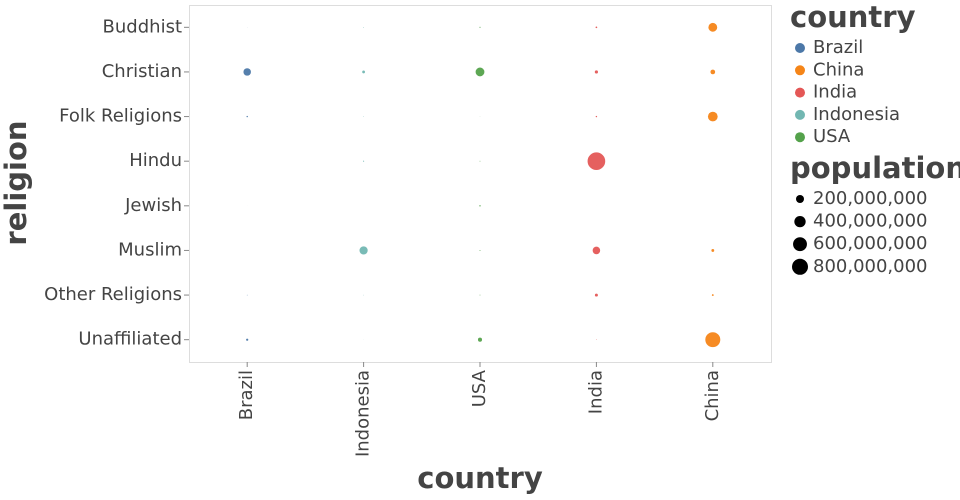 Image resolution: width=960 pixels, height=500 pixels. I want to click on y-tick-label: Hindu, so click(155, 160).